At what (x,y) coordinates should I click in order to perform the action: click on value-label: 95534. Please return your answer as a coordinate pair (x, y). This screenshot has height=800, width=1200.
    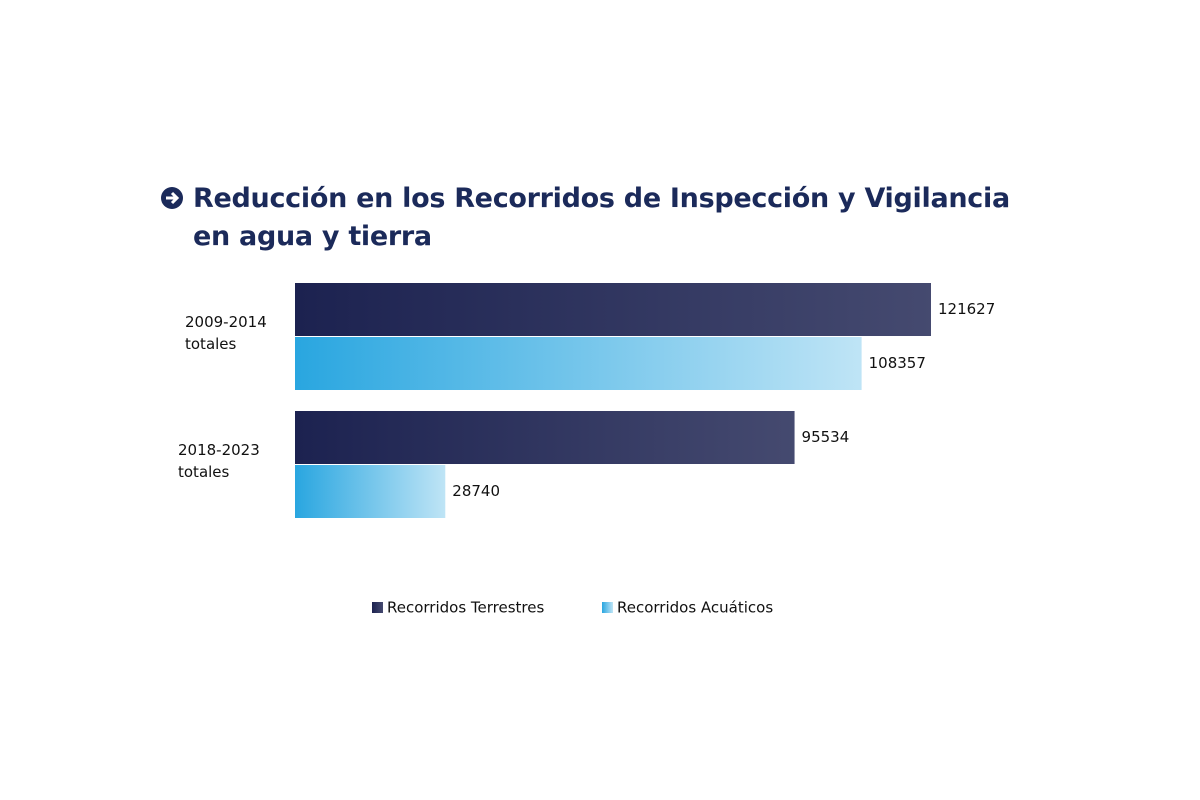
    Looking at the image, I should click on (826, 437).